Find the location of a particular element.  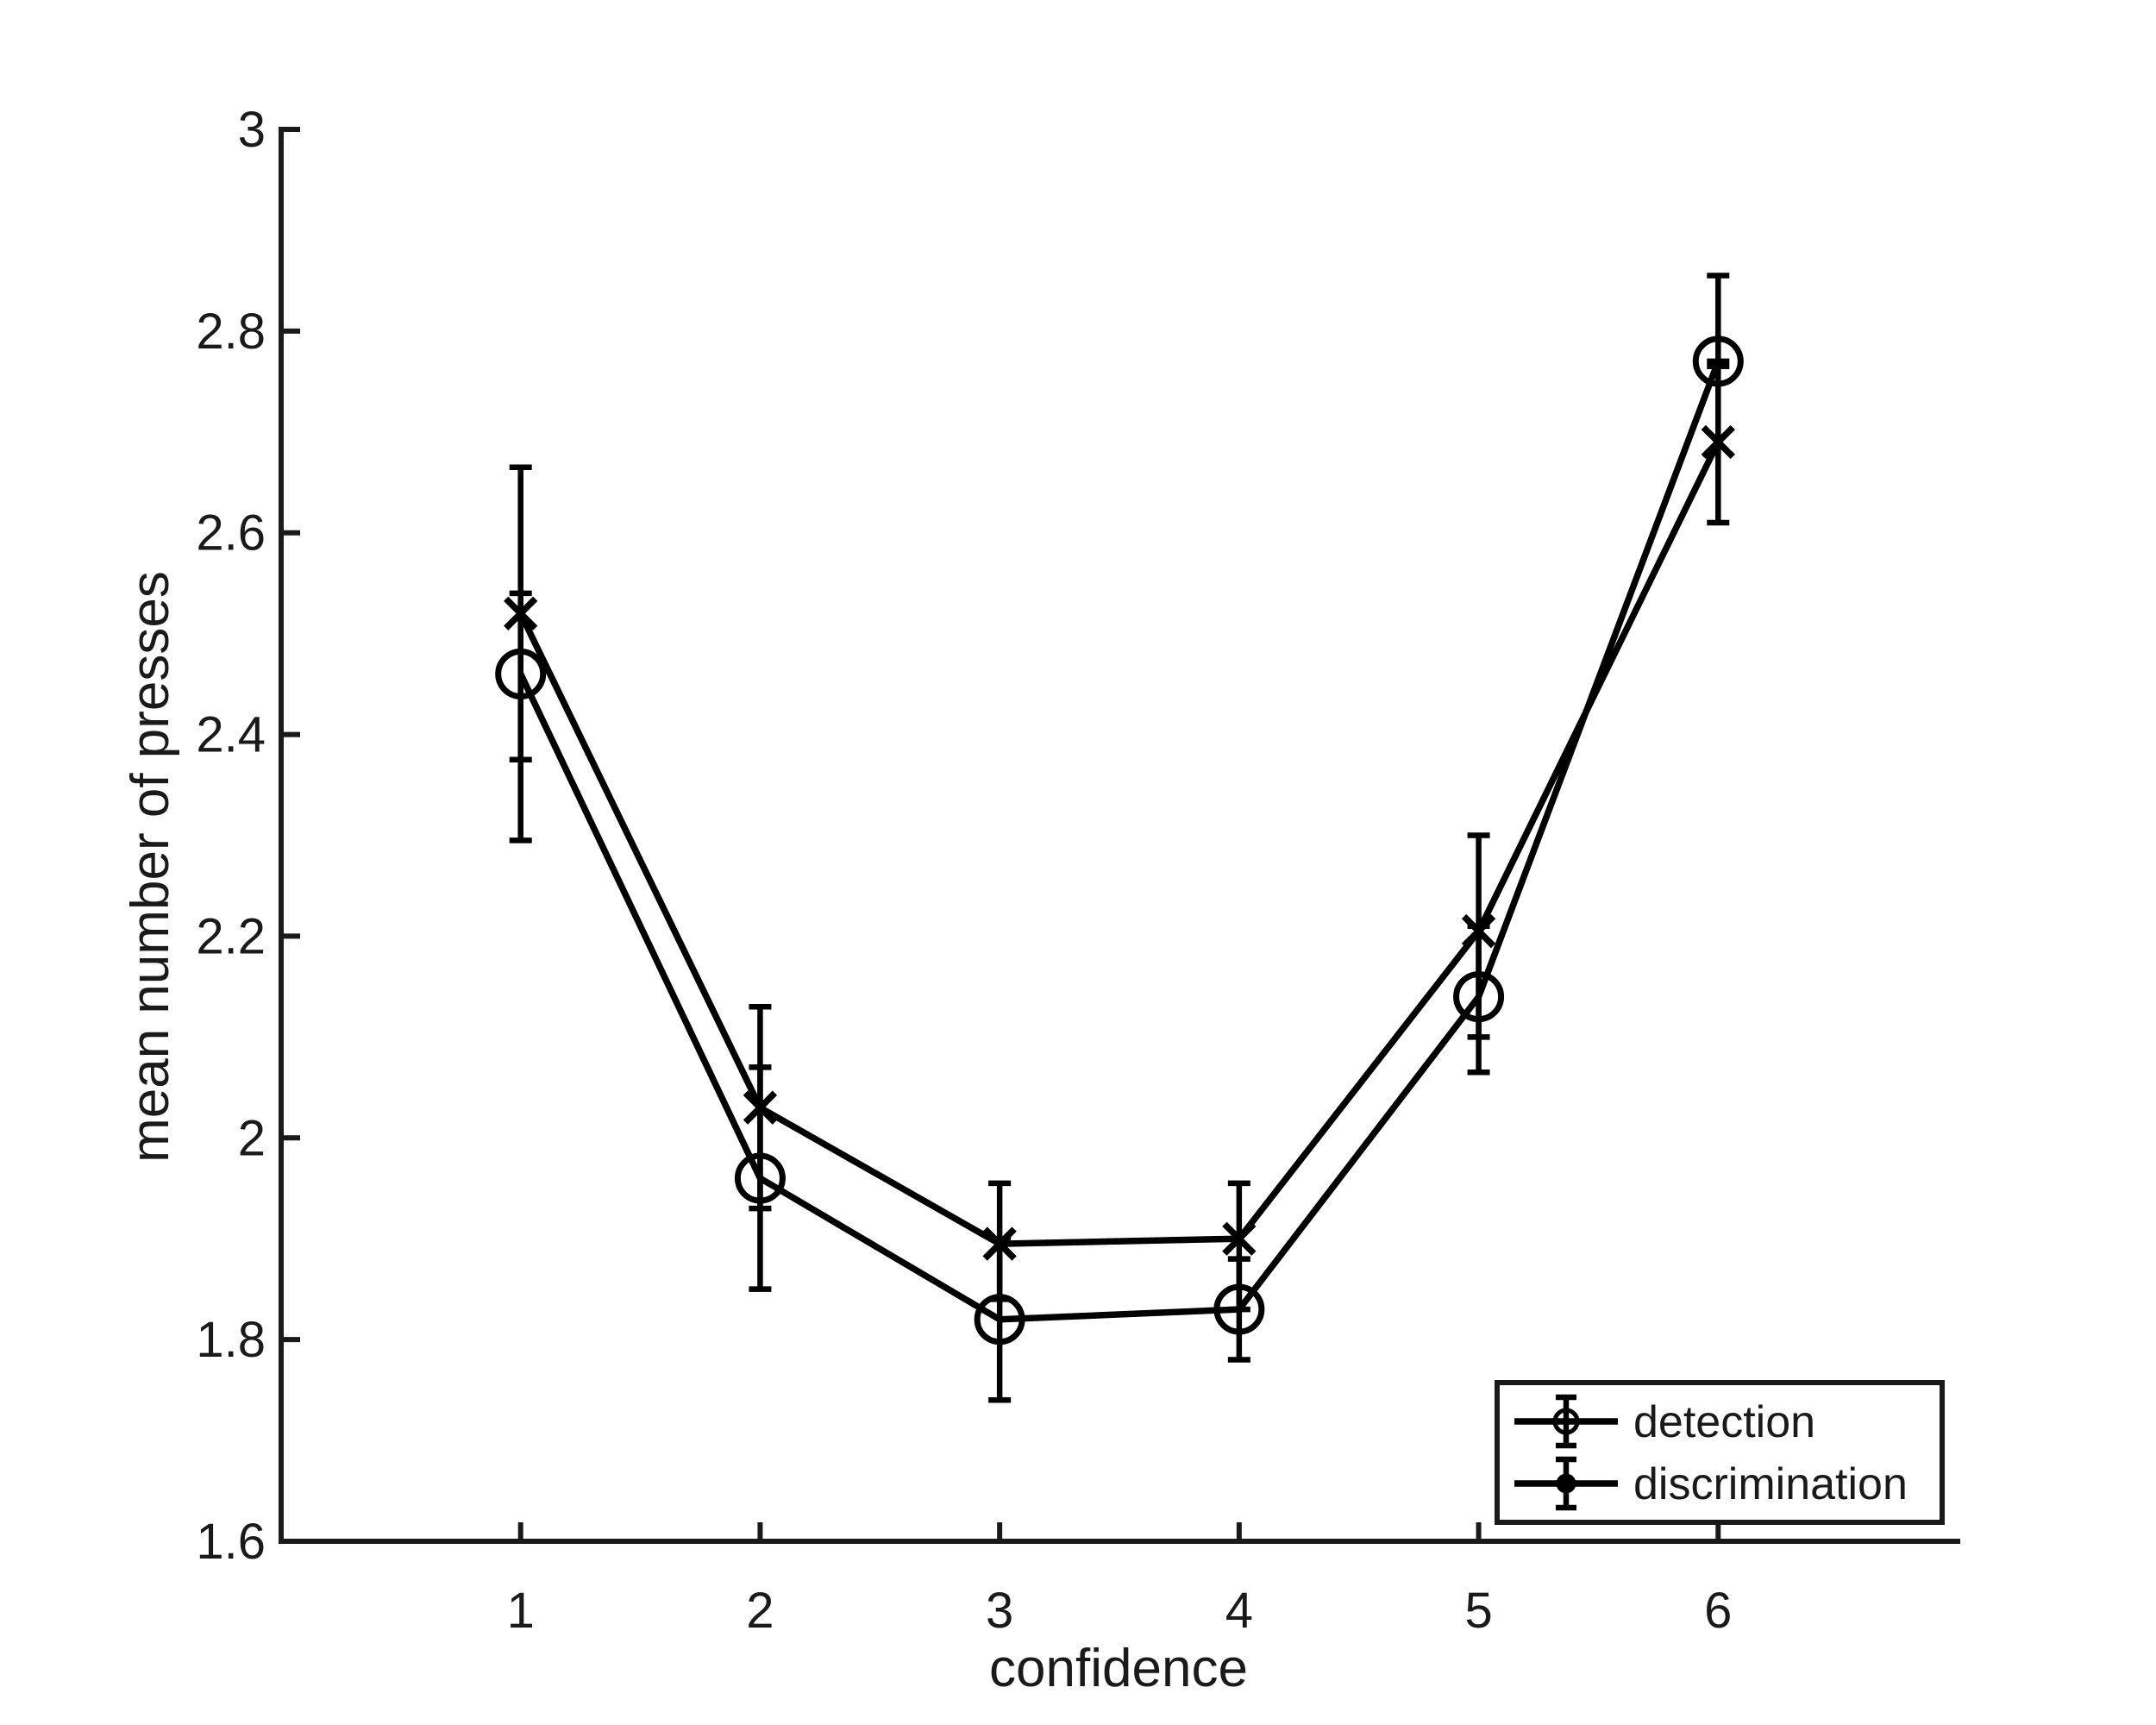

legend-label: detection is located at coordinates (1724, 1422).